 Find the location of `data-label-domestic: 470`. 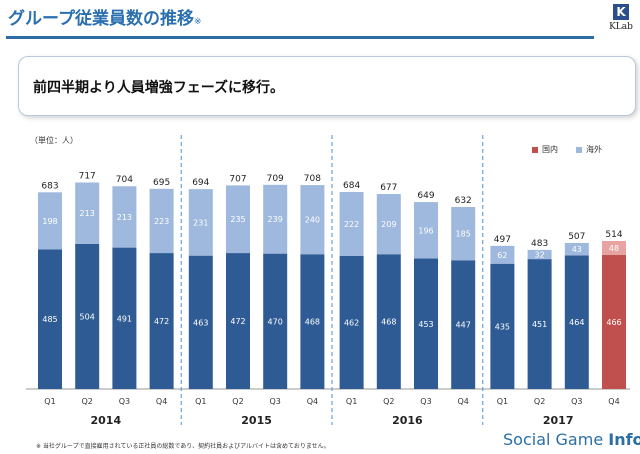

data-label-domestic: 470 is located at coordinates (275, 321).